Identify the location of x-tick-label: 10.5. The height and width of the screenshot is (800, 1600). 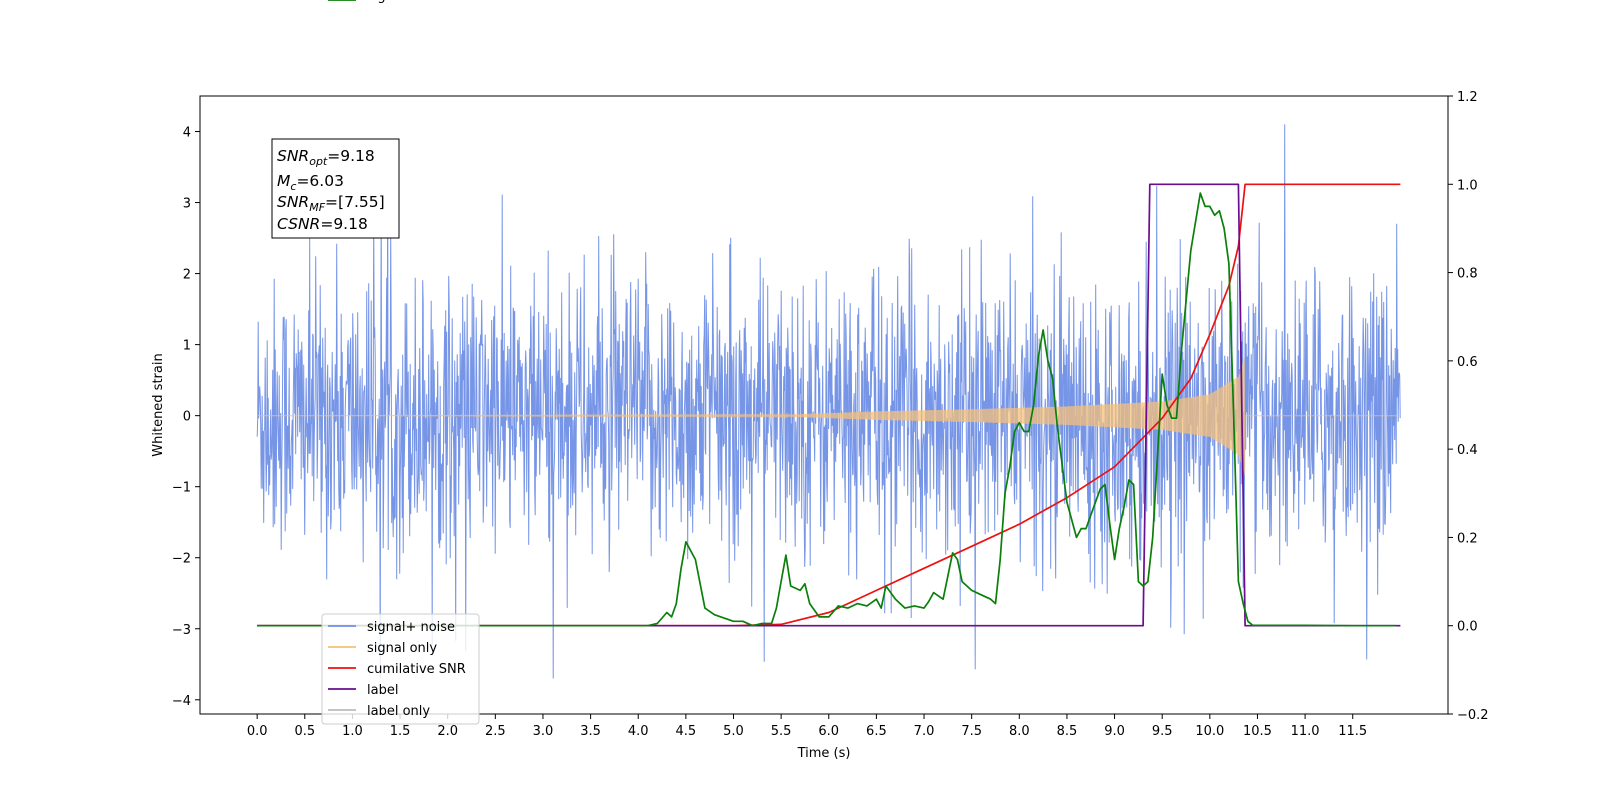
(1257, 731).